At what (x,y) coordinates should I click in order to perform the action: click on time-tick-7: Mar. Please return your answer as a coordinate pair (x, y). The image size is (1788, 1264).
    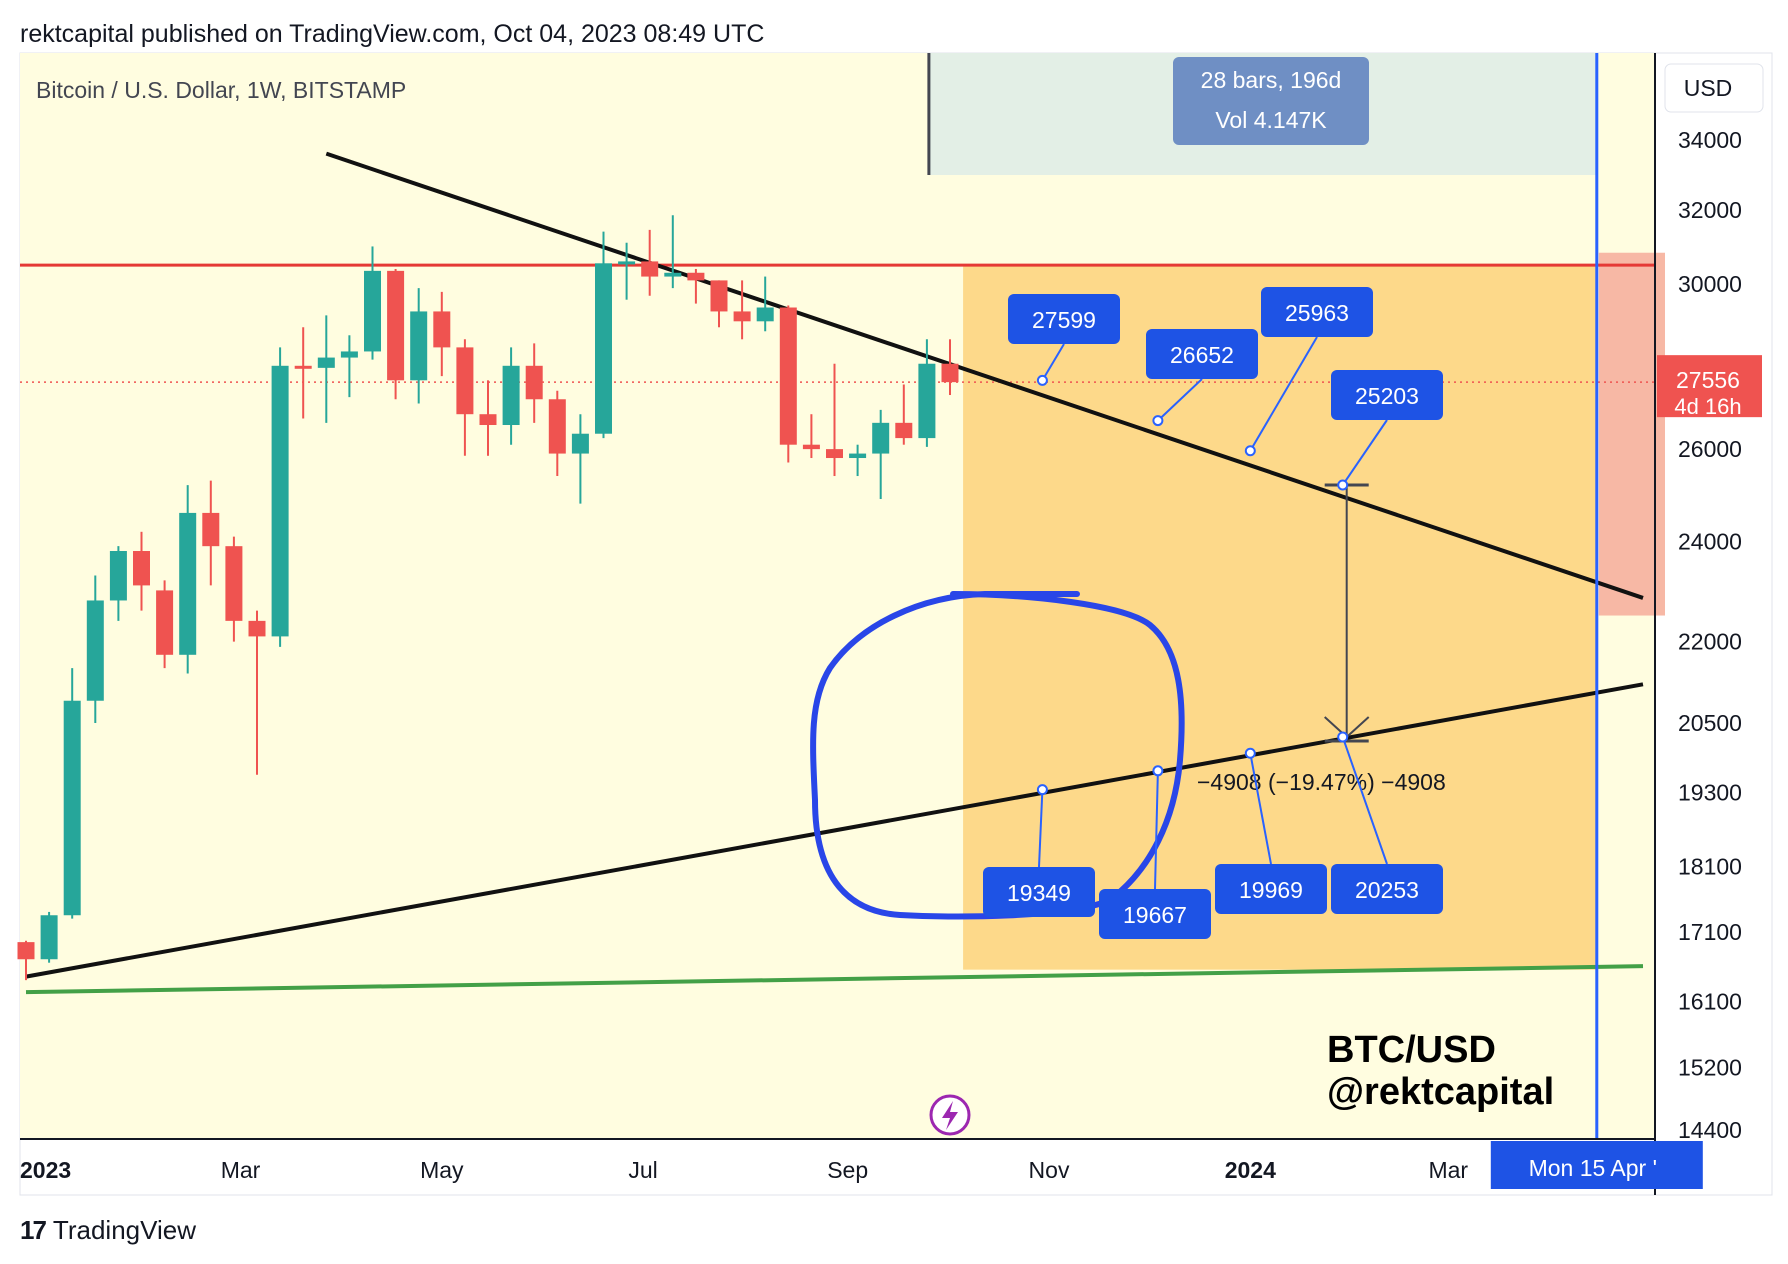
    Looking at the image, I should click on (1448, 1170).